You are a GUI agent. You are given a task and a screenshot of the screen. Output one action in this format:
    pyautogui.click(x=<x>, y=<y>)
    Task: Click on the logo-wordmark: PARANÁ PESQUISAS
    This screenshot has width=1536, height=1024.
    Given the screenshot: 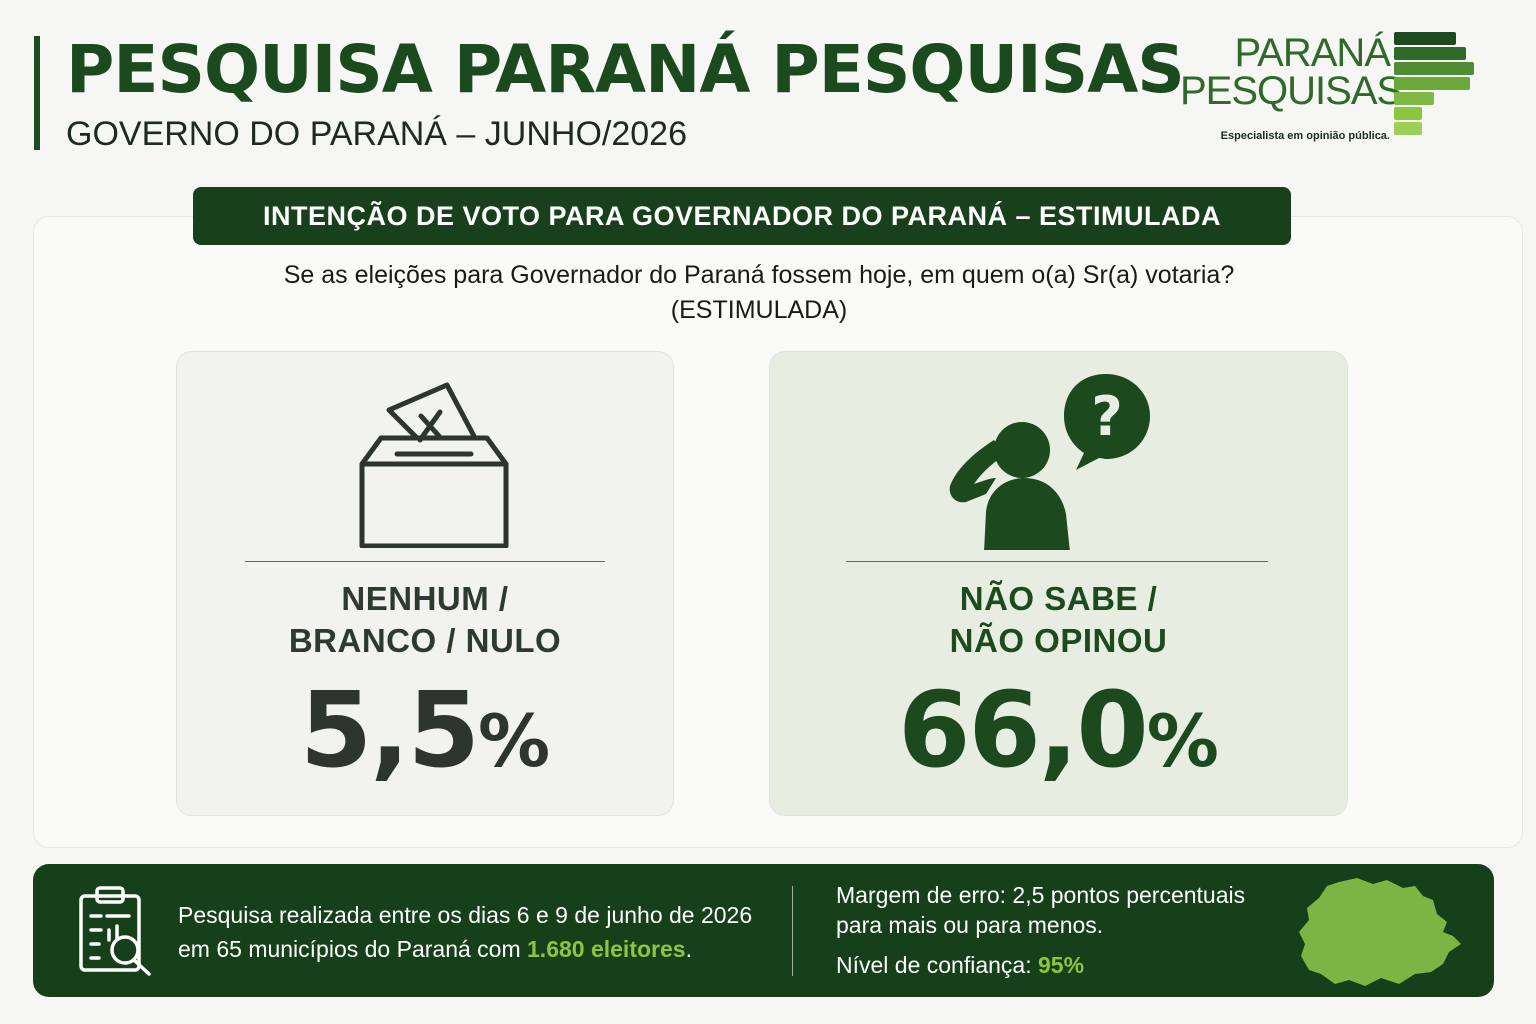 What is the action you would take?
    pyautogui.click(x=1291, y=72)
    